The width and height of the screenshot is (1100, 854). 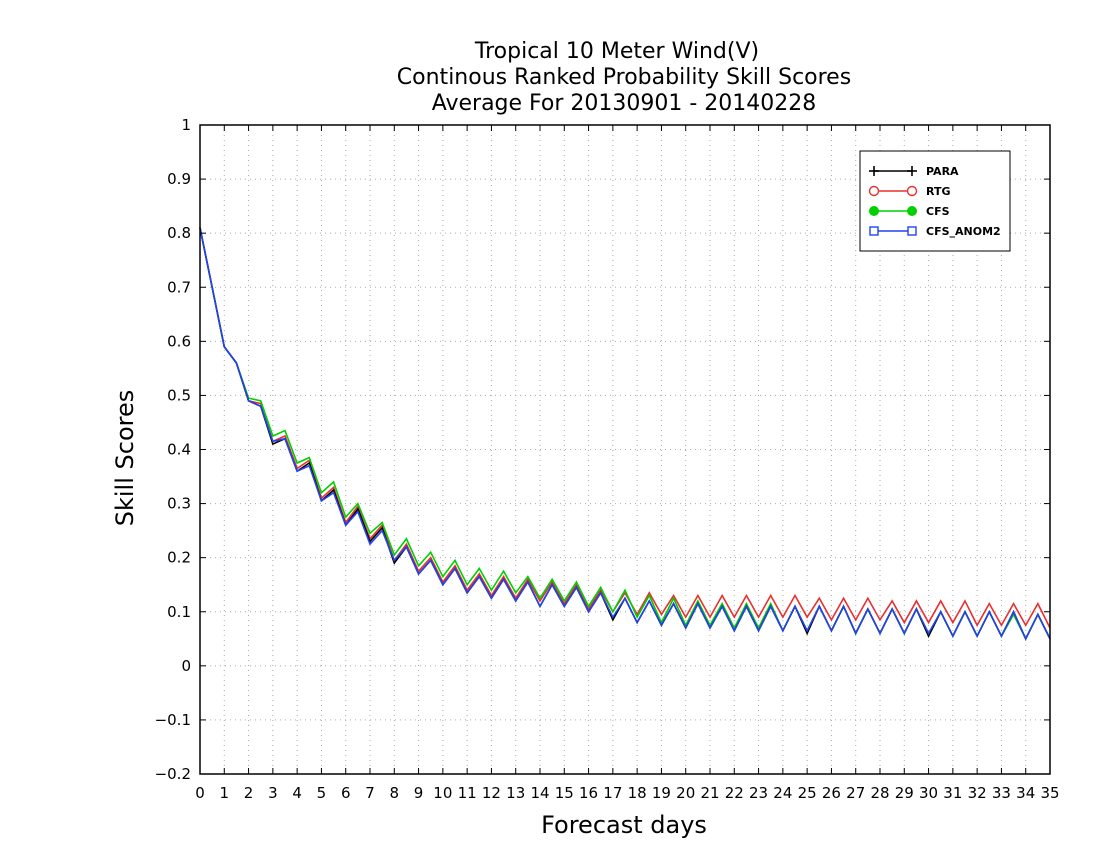 What do you see at coordinates (173, 774) in the screenshot?
I see `y-tick-label: −0.2` at bounding box center [173, 774].